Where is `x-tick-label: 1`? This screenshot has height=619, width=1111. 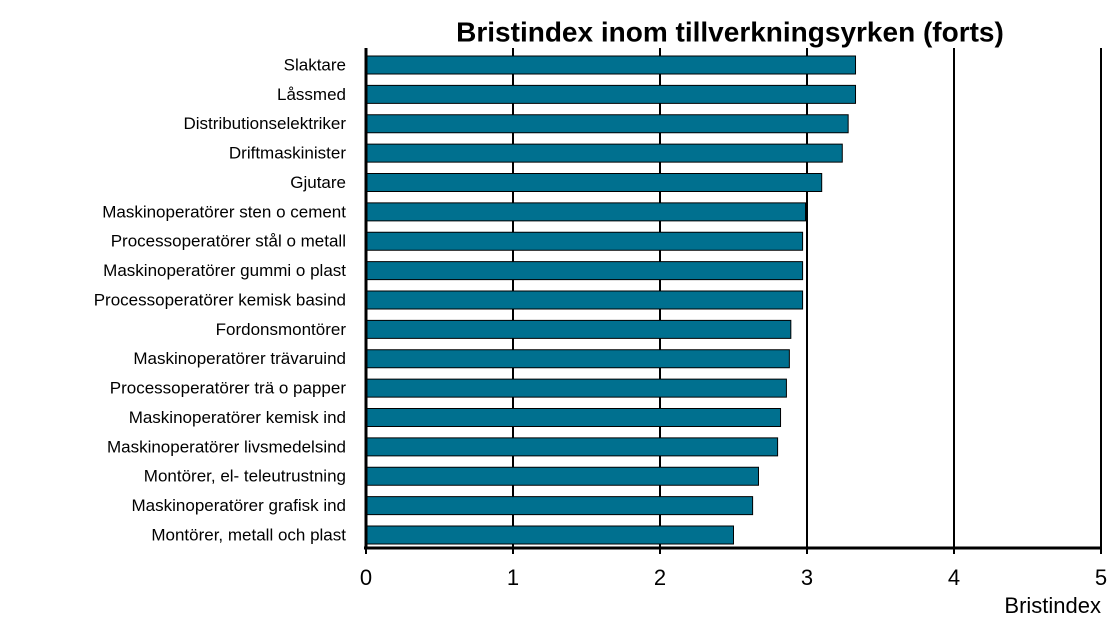 x-tick-label: 1 is located at coordinates (513, 577).